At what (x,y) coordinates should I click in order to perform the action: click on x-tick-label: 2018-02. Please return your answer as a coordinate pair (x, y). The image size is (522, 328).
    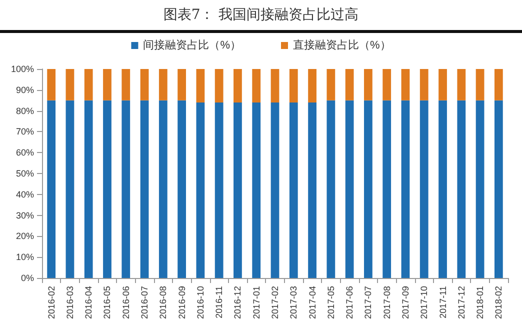
    Looking at the image, I should click on (499, 303).